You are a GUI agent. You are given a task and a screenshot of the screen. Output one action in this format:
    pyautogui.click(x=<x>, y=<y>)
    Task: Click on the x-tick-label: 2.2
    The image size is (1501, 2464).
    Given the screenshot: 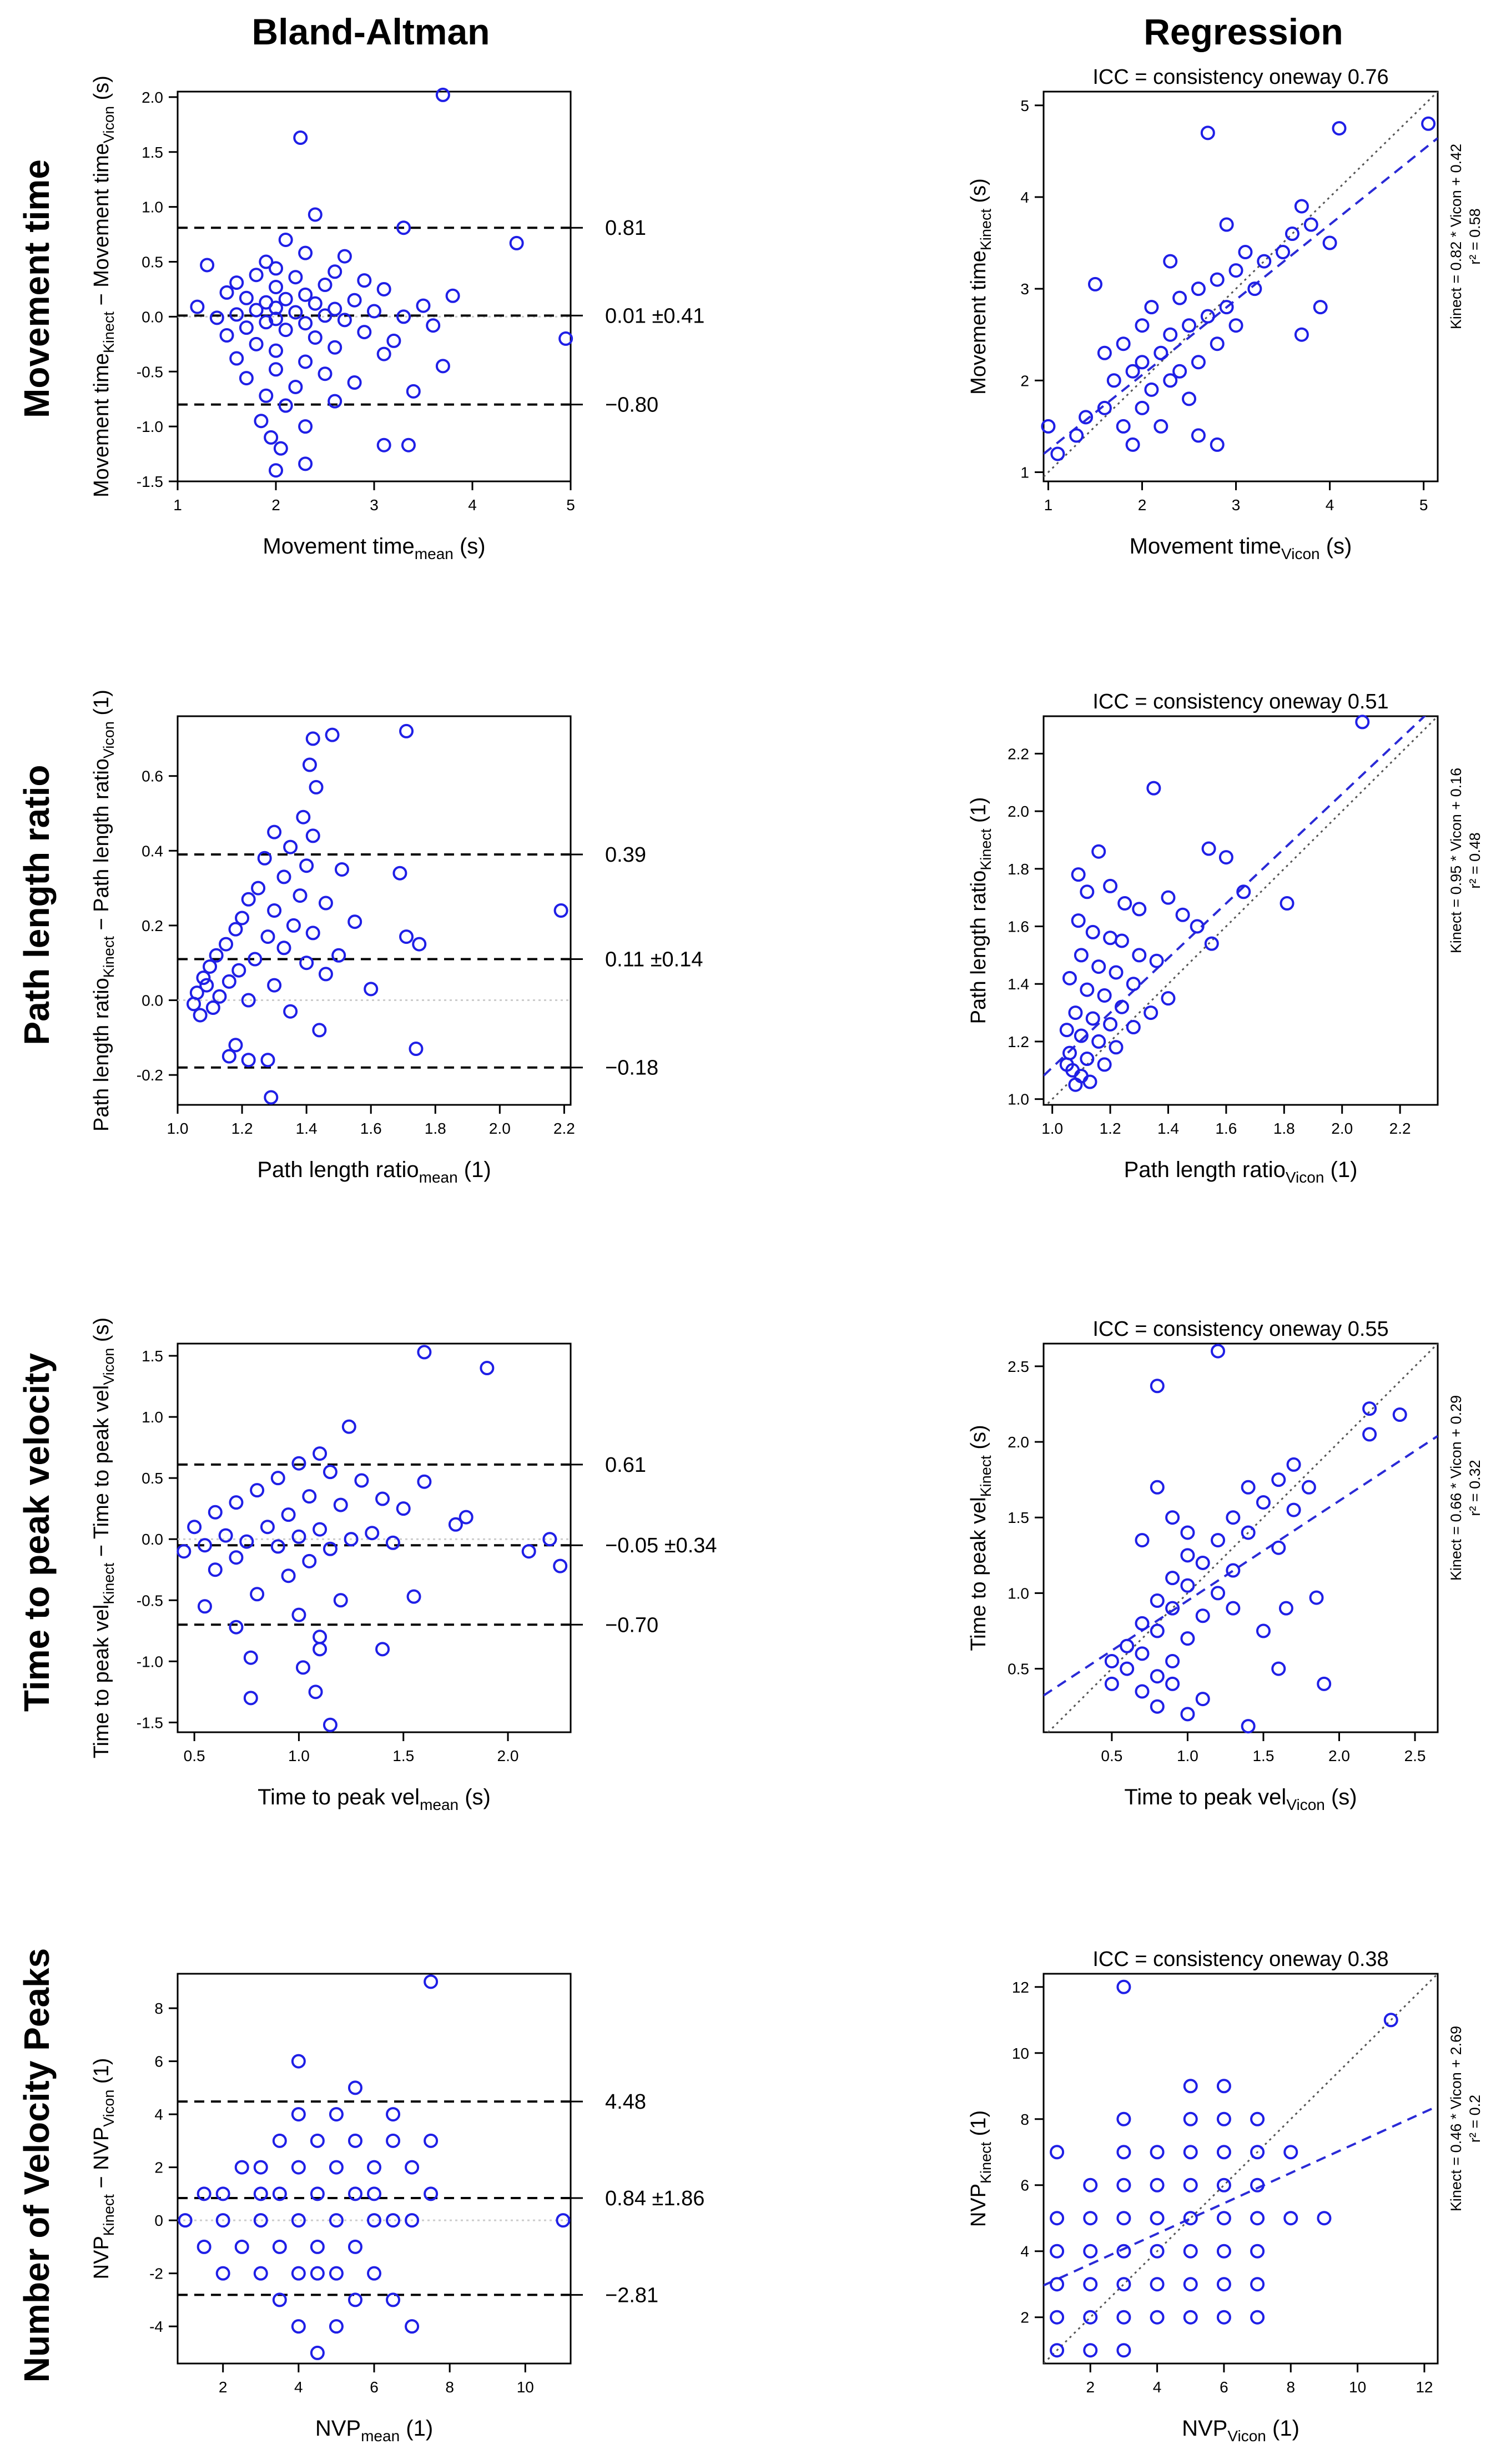 What is the action you would take?
    pyautogui.click(x=1400, y=1128)
    